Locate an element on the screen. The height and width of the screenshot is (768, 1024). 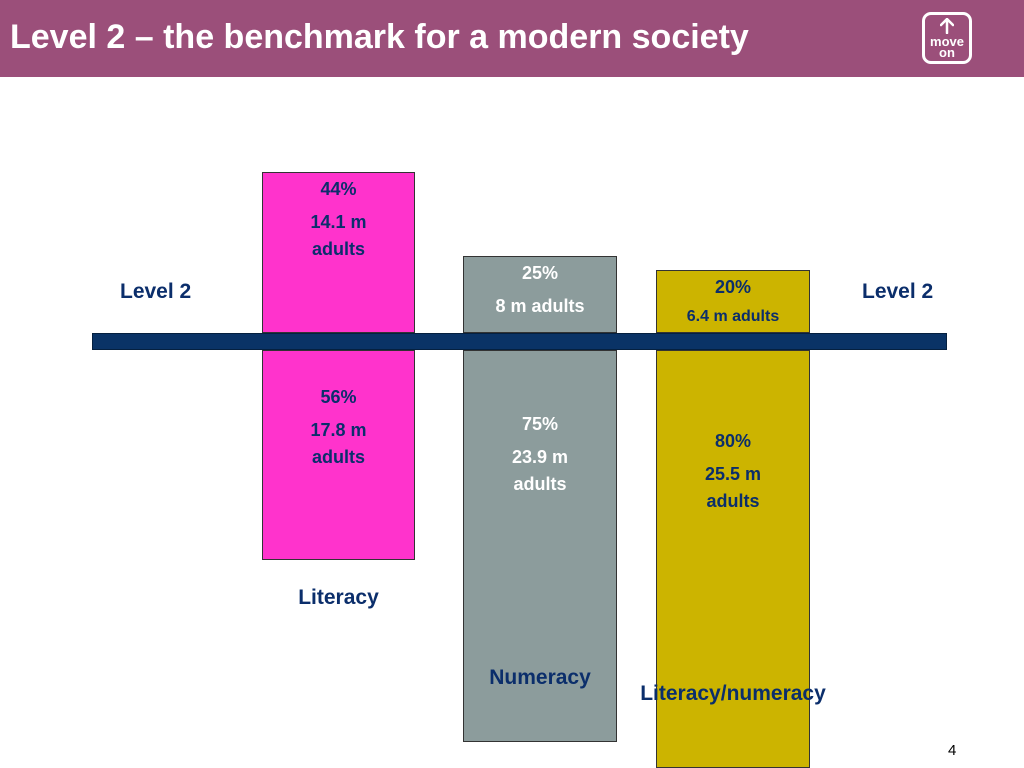
level-2-label-right: Level 2 is located at coordinates (898, 291).